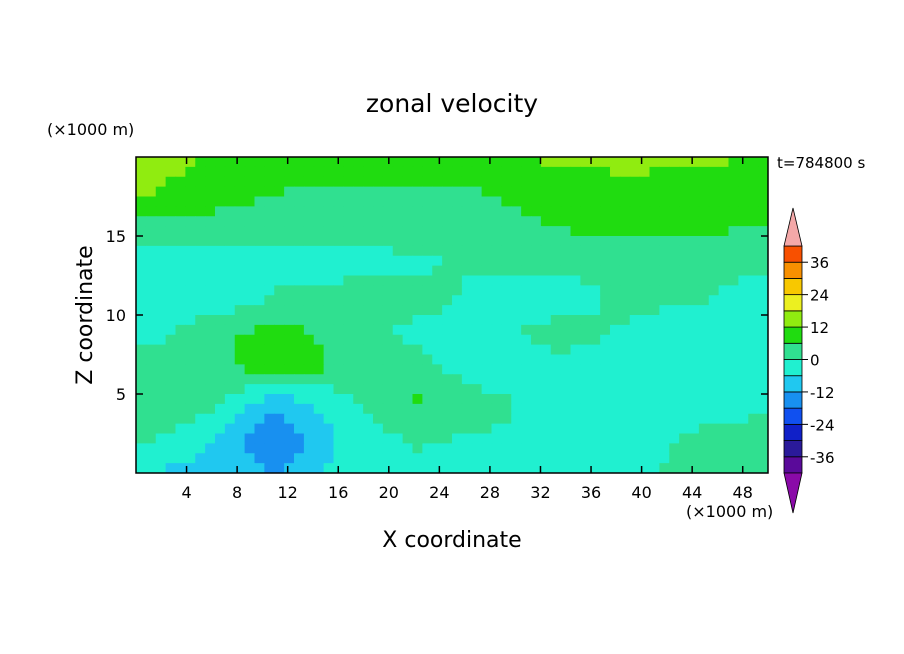 Image resolution: width=904 pixels, height=654 pixels. I want to click on chart-title: zonal velocity, so click(452, 103).